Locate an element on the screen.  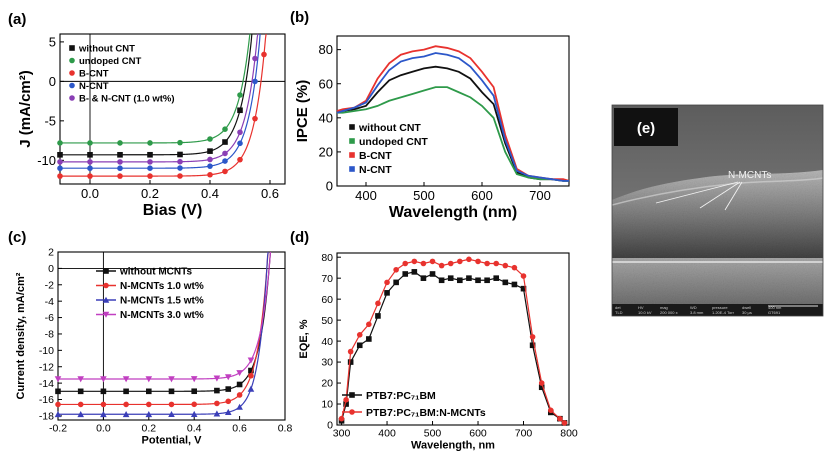
sem-info-header: HV is located at coordinates (641, 307).